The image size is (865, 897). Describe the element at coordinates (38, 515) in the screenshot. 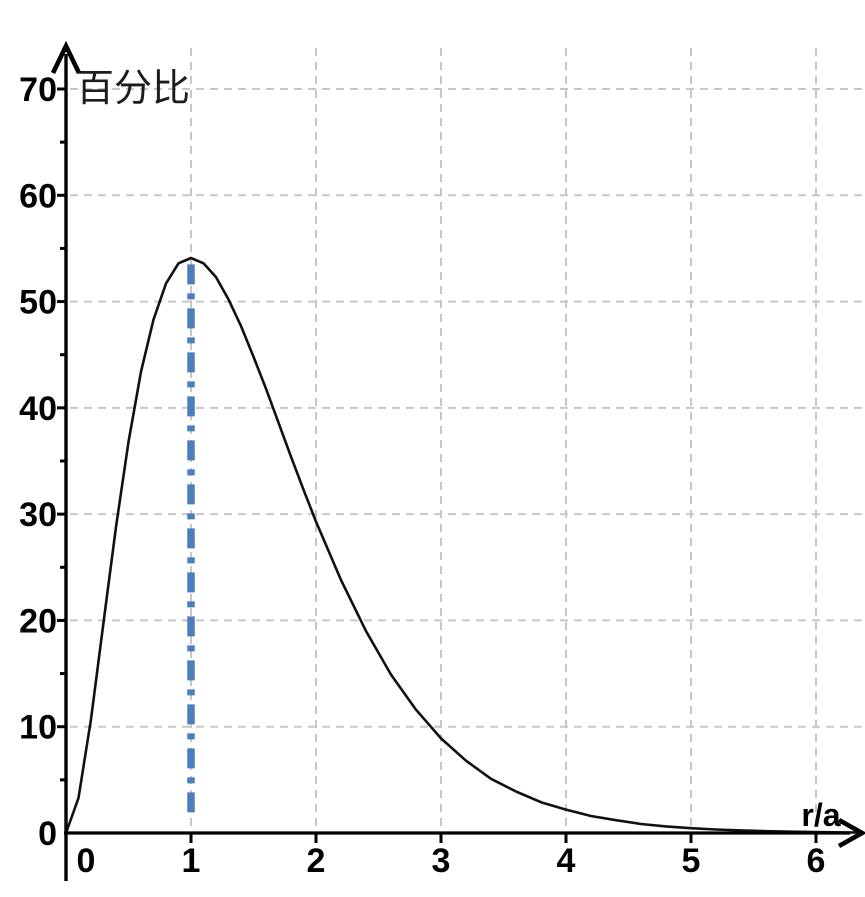

I see `y-tick-label: 30` at that location.